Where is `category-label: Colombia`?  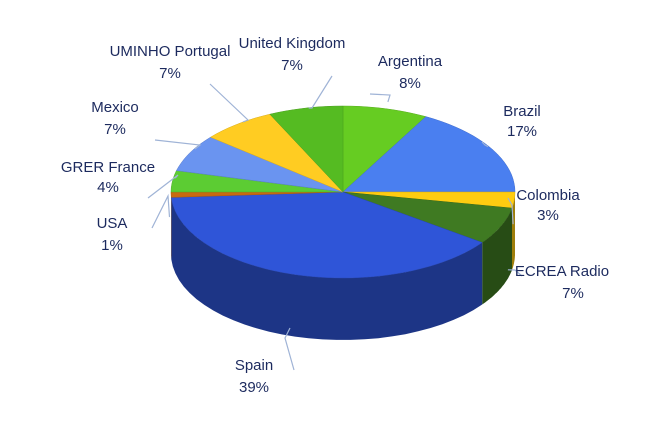 category-label: Colombia is located at coordinates (548, 195).